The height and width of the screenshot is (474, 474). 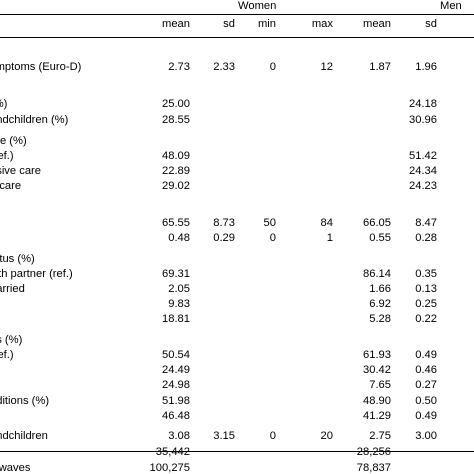 What do you see at coordinates (426, 319) in the screenshot?
I see `table-cell: 0.22` at bounding box center [426, 319].